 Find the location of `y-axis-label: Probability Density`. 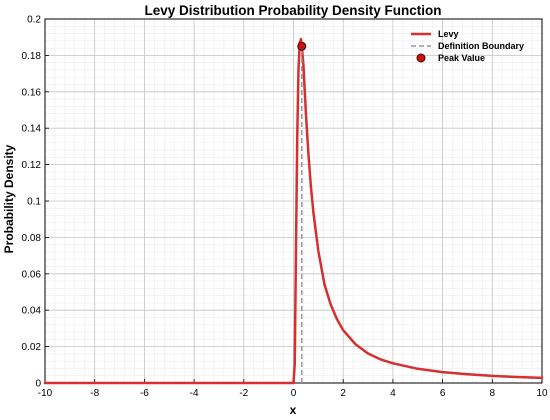

y-axis-label: Probability Density is located at coordinates (9, 198).